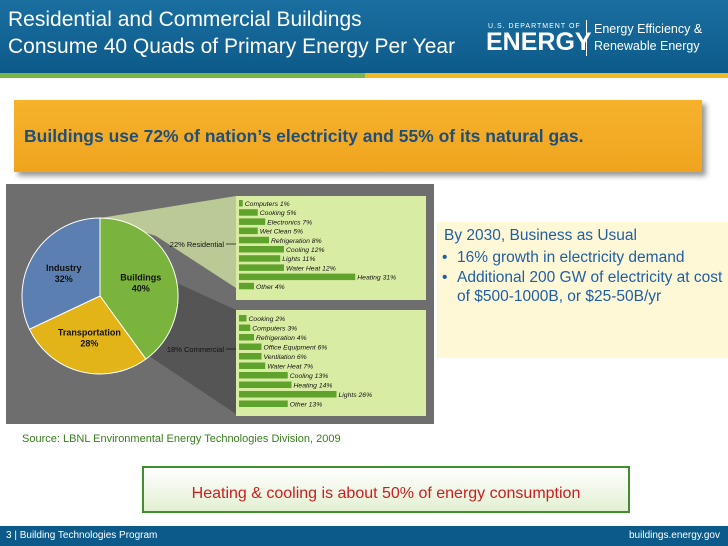  What do you see at coordinates (285, 357) in the screenshot?
I see `commercial-bar-label: Ventilation 6%` at bounding box center [285, 357].